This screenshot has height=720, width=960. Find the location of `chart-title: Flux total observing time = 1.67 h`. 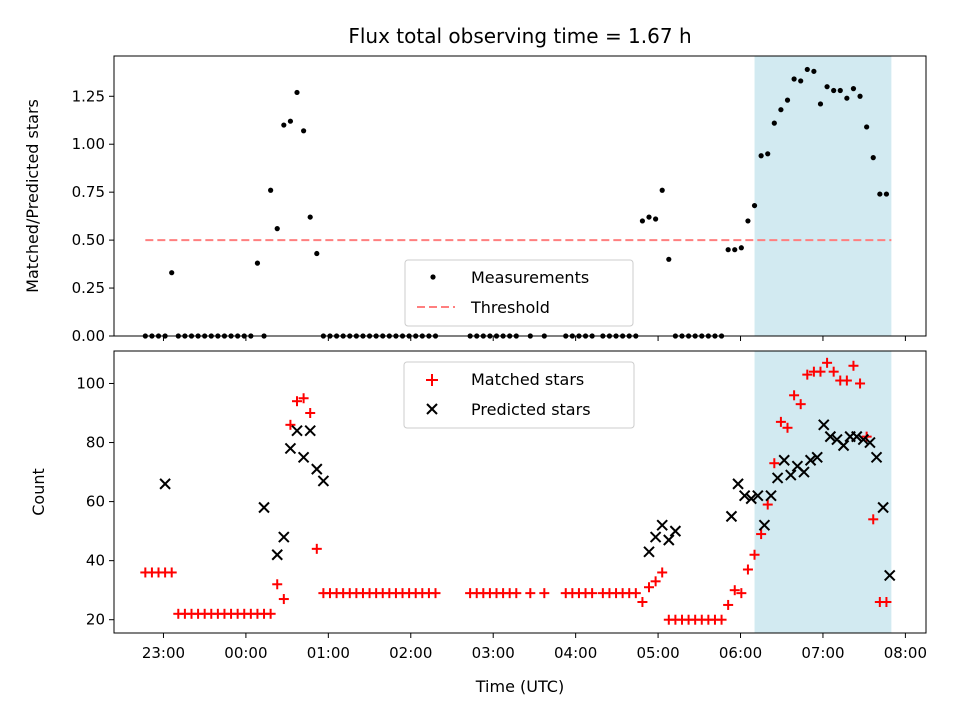

chart-title: Flux total observing time = 1.67 h is located at coordinates (519, 36).